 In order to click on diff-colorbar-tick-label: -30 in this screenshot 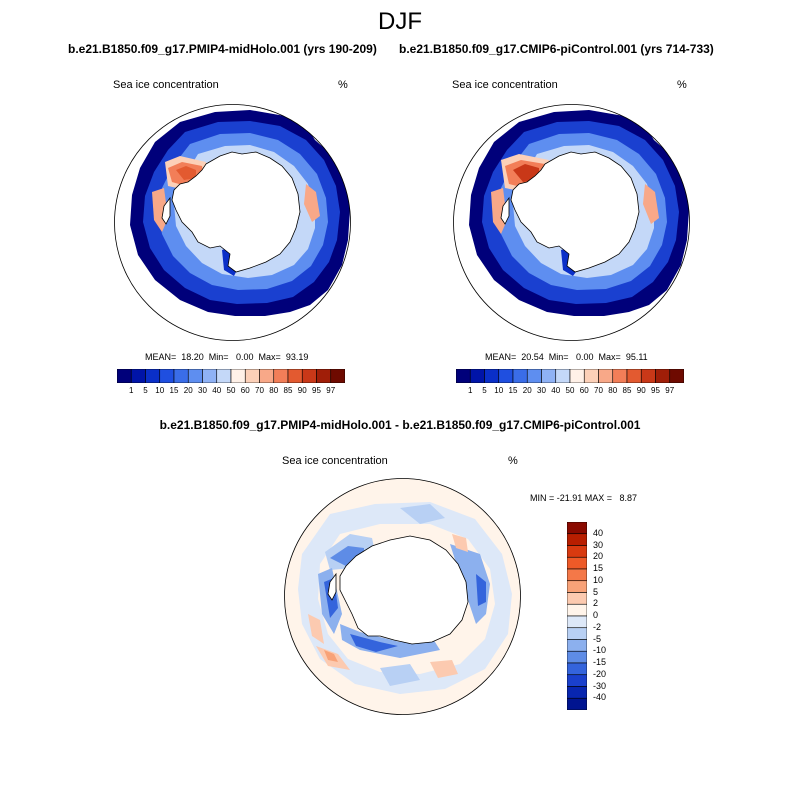, I will do `click(600, 685)`.